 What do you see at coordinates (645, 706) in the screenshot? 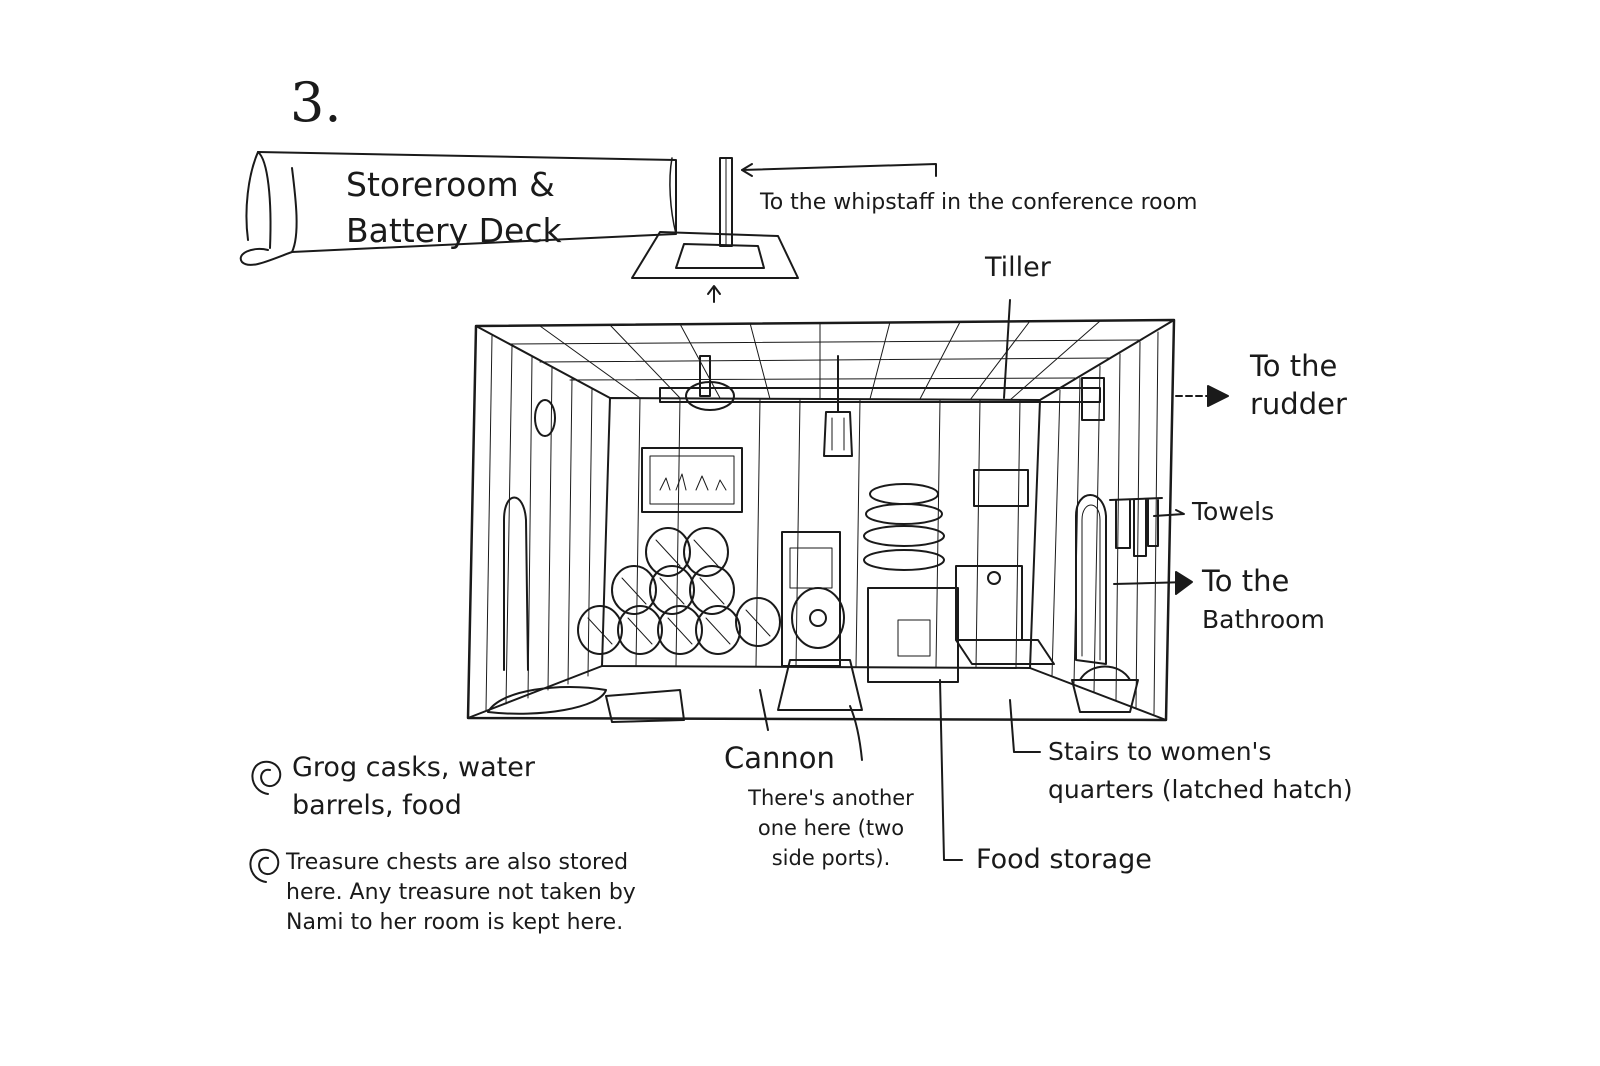
I see `floor-roll` at bounding box center [645, 706].